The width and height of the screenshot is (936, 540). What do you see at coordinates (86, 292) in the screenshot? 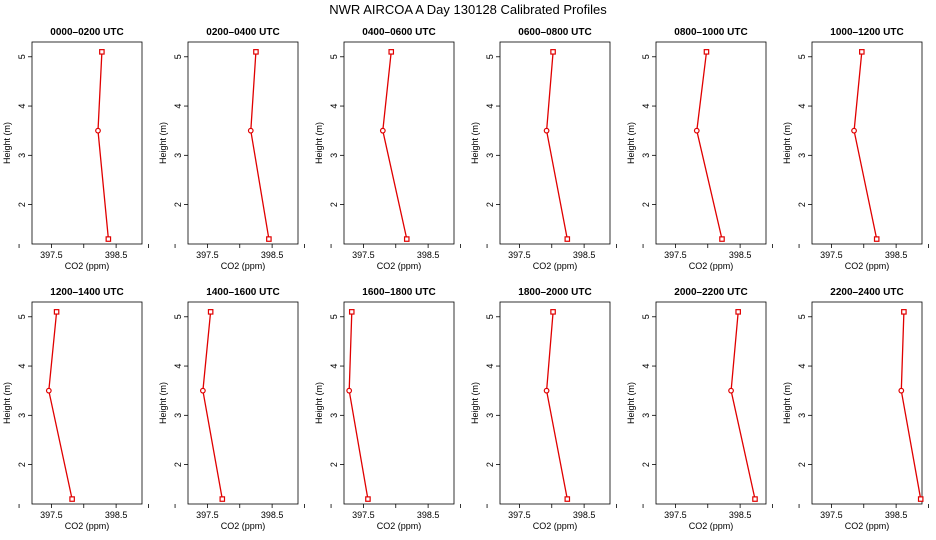
I see `panel-title: 1200–1400 UTC` at bounding box center [86, 292].